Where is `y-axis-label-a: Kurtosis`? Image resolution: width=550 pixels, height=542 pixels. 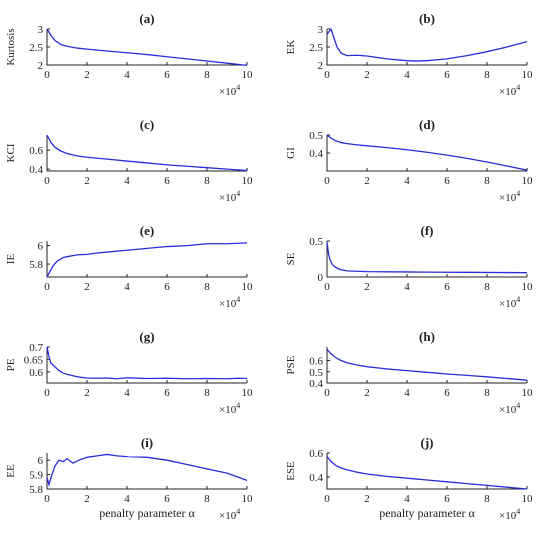
y-axis-label-a: Kurtosis is located at coordinates (11, 46).